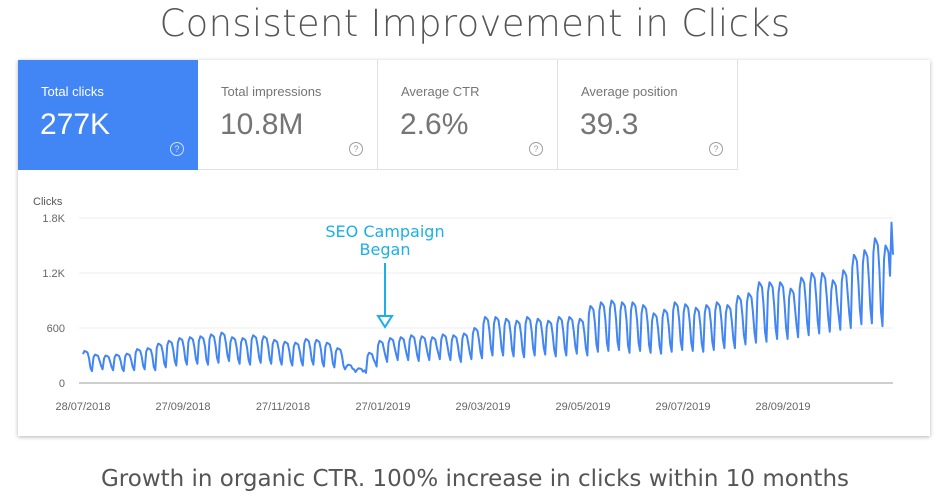 This screenshot has height=500, width=950. Describe the element at coordinates (782, 407) in the screenshot. I see `x-tick-label: 28/09/2019` at that location.